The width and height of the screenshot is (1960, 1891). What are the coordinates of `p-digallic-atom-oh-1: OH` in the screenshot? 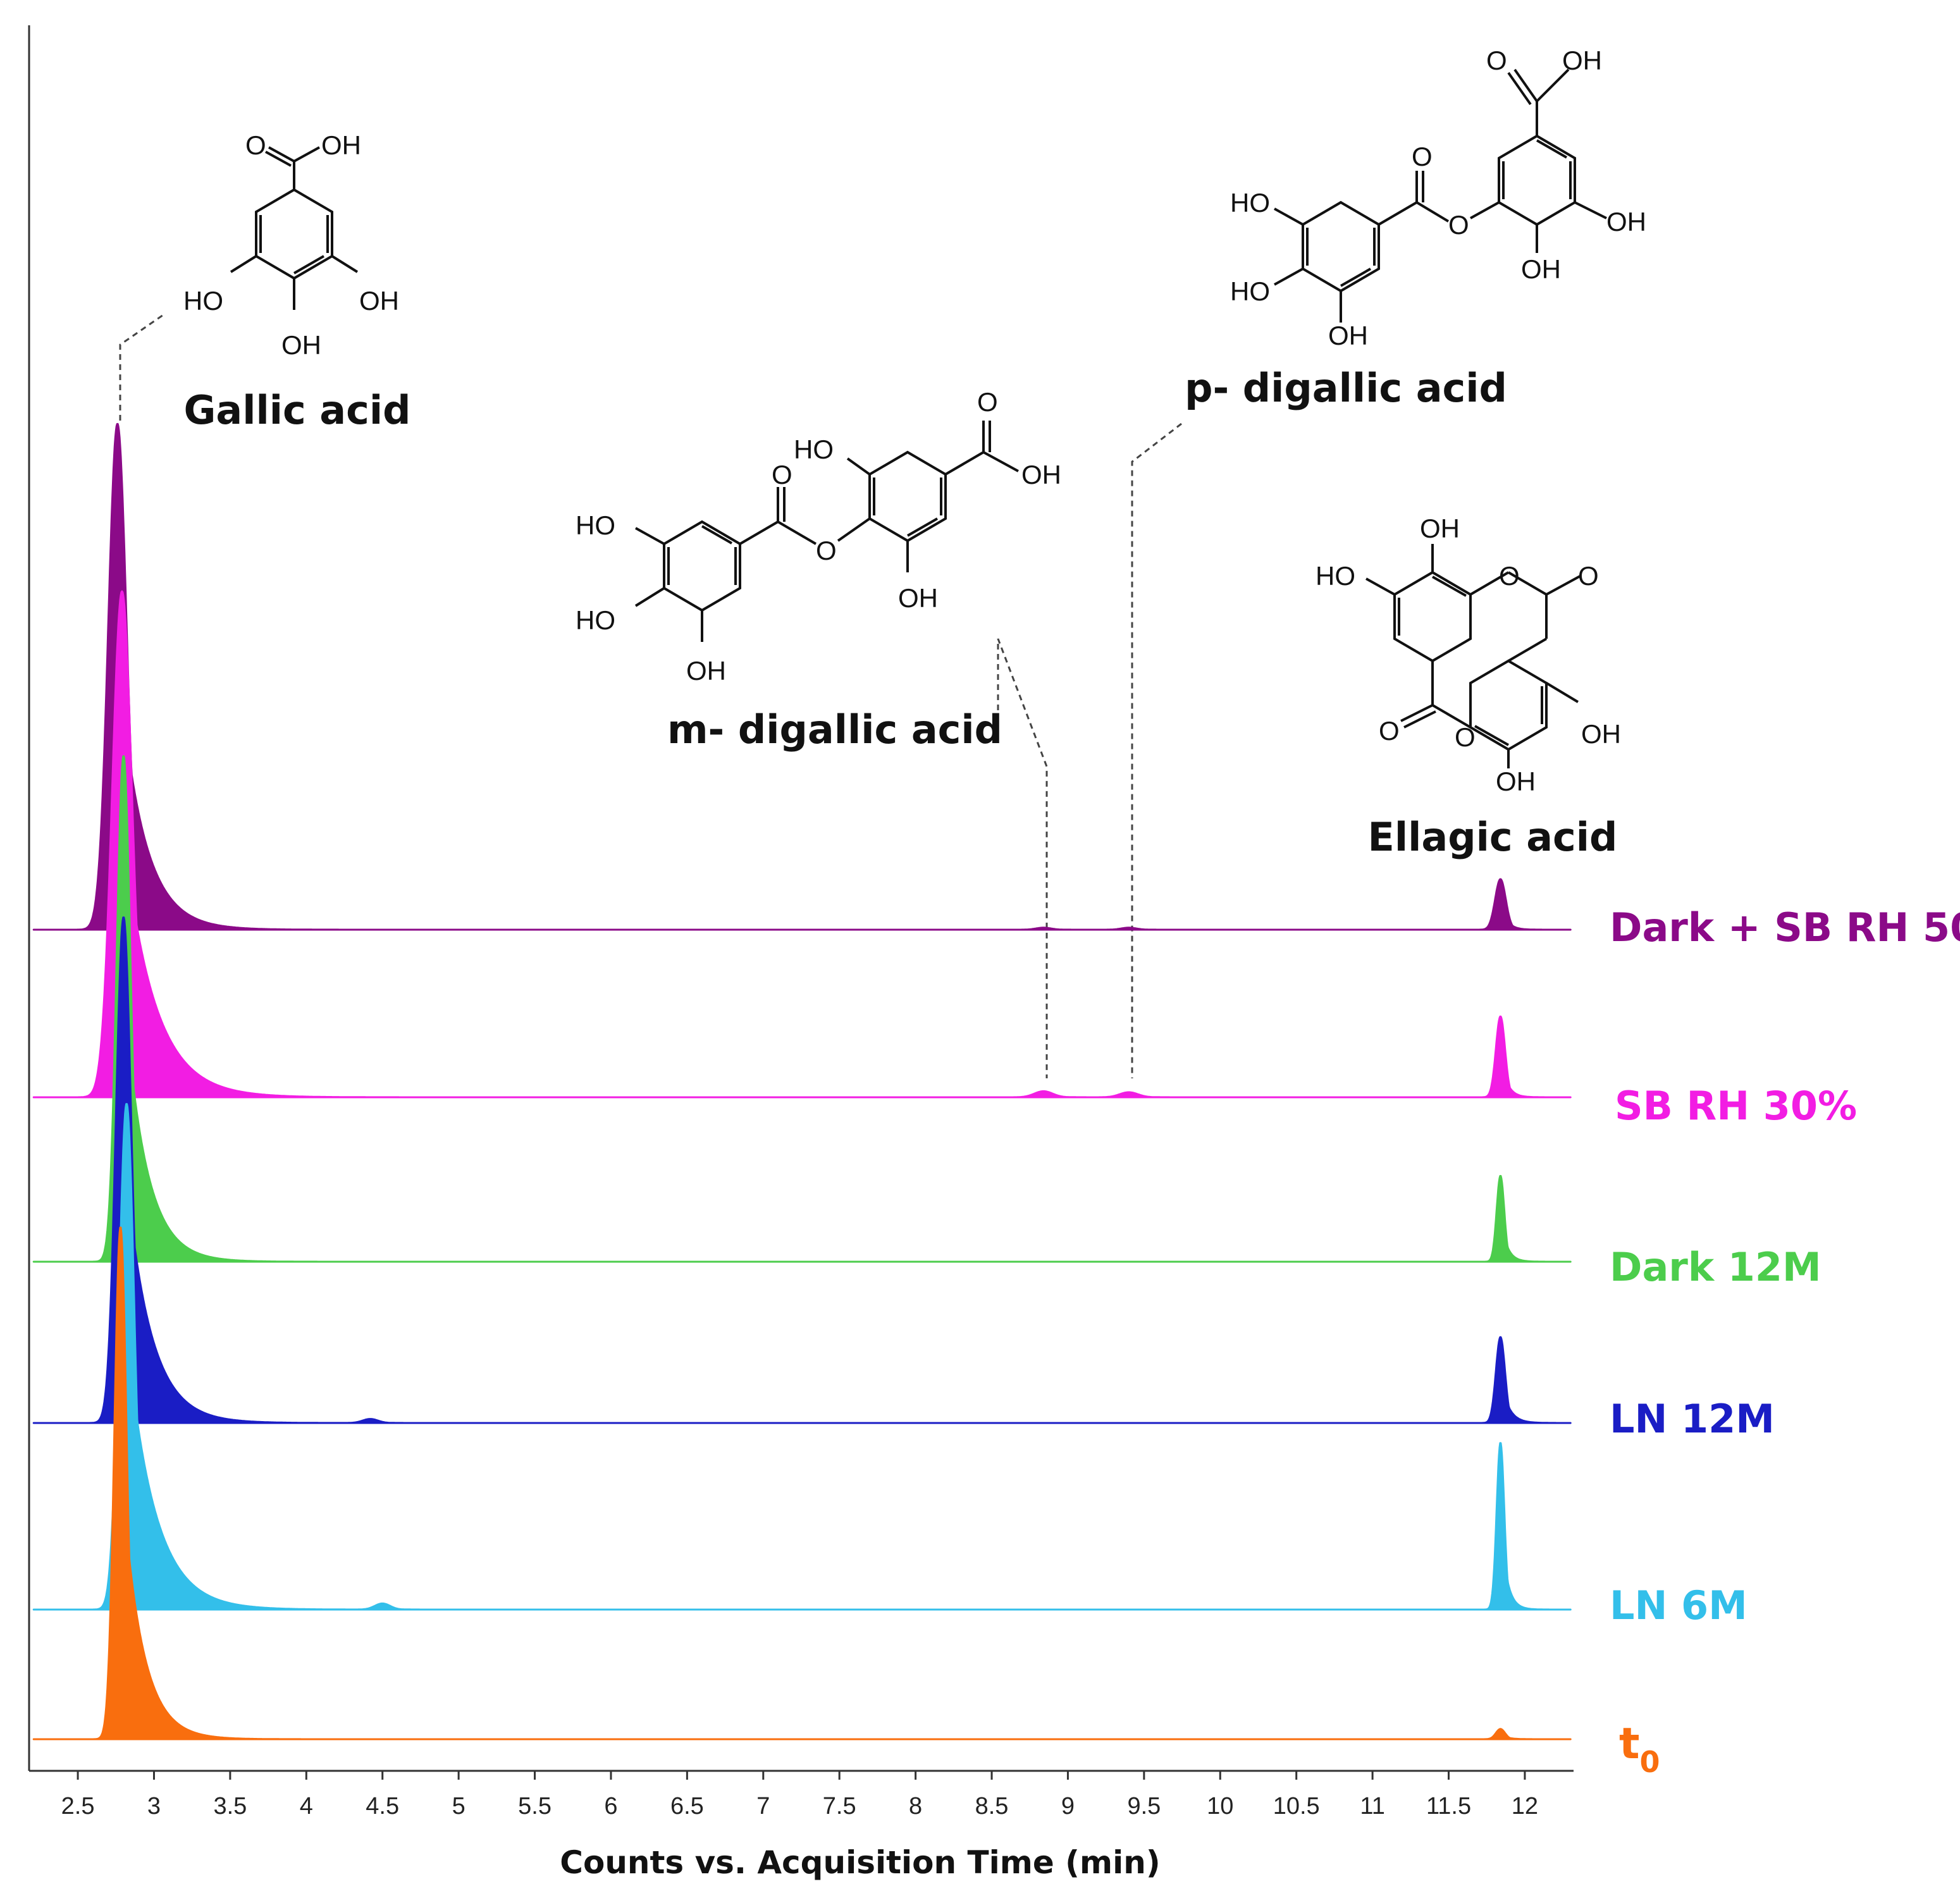 It's located at (1348, 335).